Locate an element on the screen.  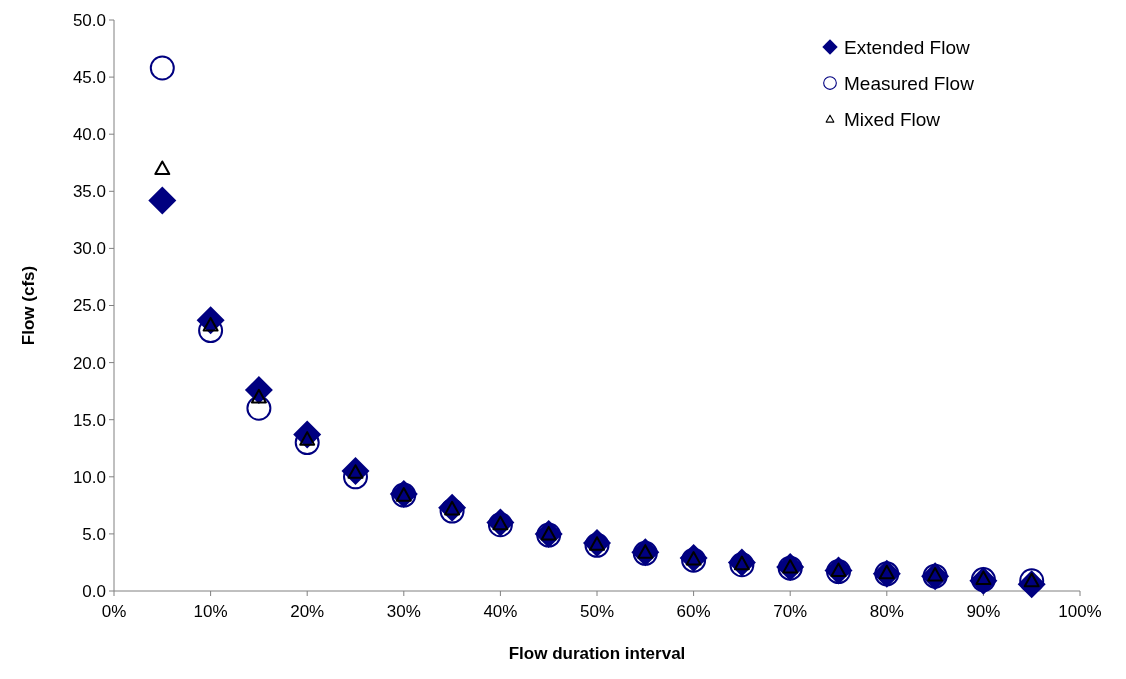
y-tick-label: 40.0 is located at coordinates (89, 135).